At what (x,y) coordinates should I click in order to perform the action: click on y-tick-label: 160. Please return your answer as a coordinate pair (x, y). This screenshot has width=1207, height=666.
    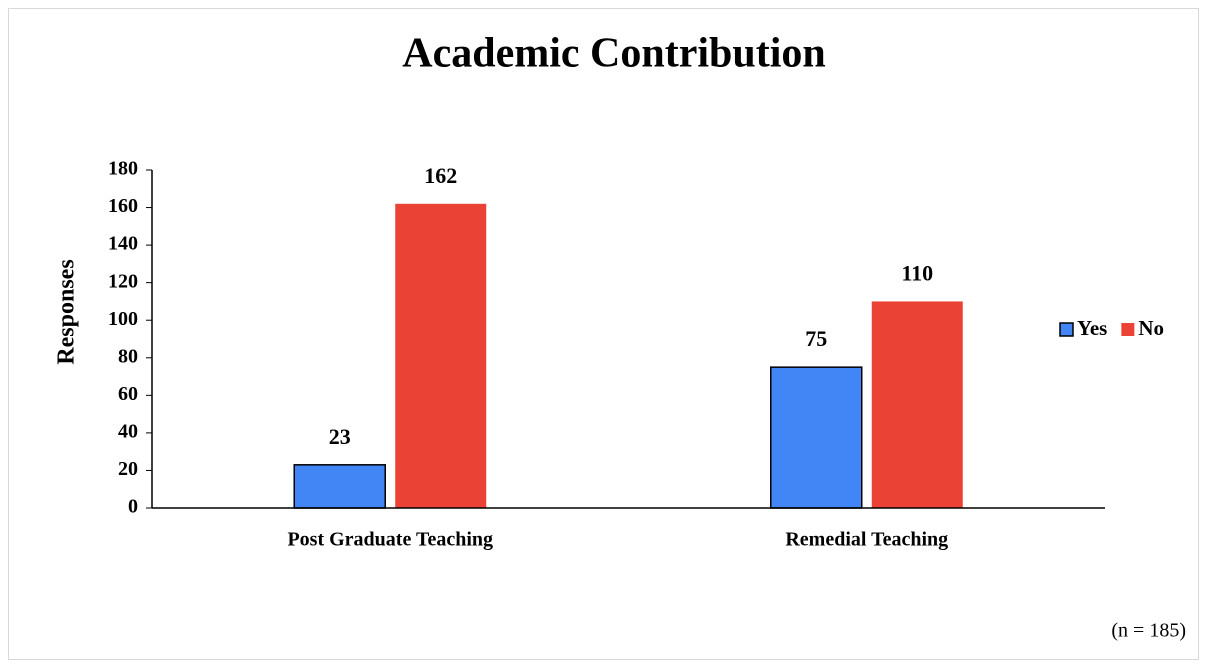
    Looking at the image, I should click on (123, 206).